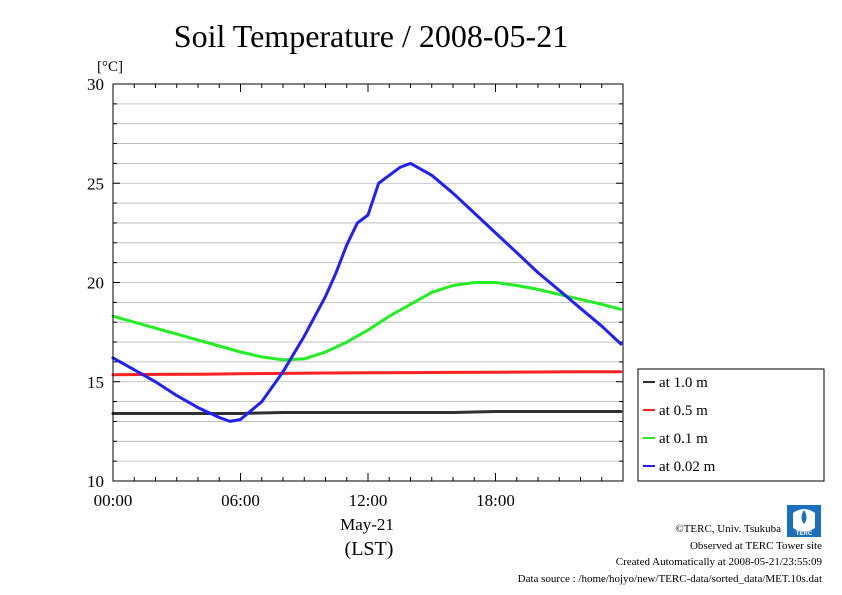  What do you see at coordinates (495, 500) in the screenshot?
I see `x-tick-label: 18:00` at bounding box center [495, 500].